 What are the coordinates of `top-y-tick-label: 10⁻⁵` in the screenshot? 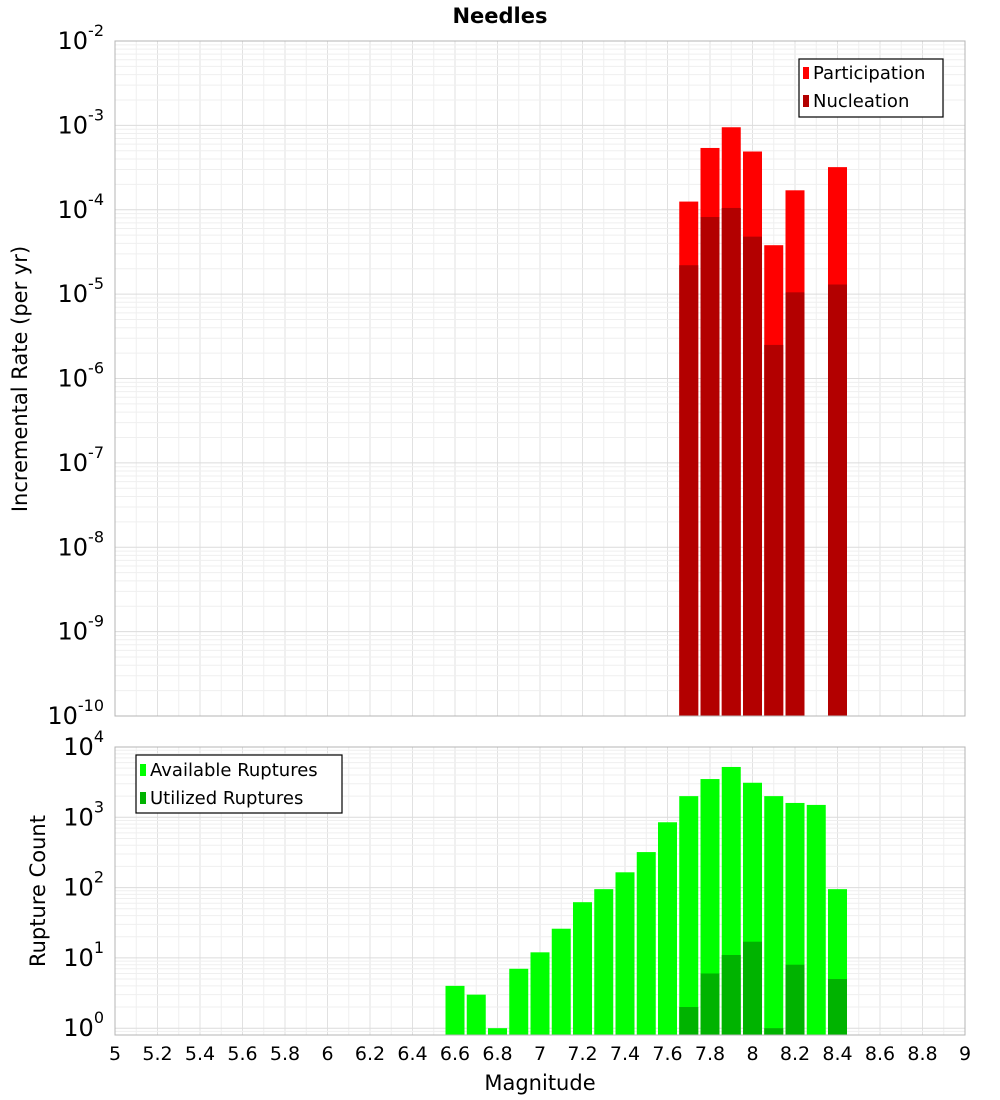 It's located at (81, 291).